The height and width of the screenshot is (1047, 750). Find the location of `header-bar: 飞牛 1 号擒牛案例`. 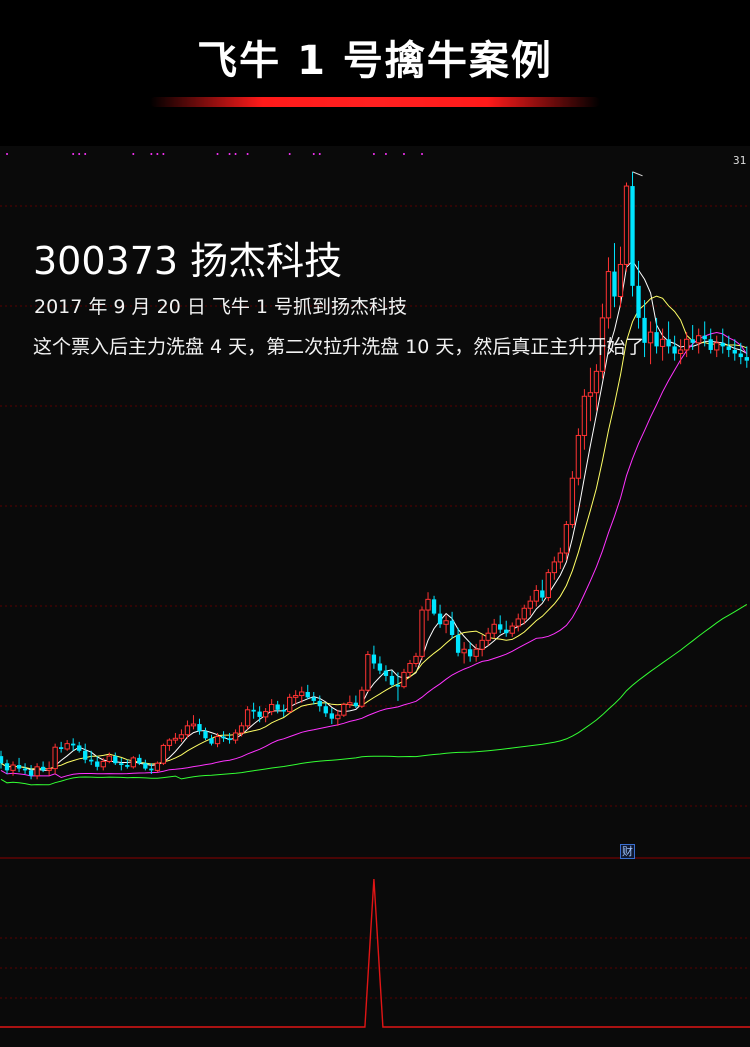

header-bar: 飞牛 1 号擒牛案例 is located at coordinates (375, 73).